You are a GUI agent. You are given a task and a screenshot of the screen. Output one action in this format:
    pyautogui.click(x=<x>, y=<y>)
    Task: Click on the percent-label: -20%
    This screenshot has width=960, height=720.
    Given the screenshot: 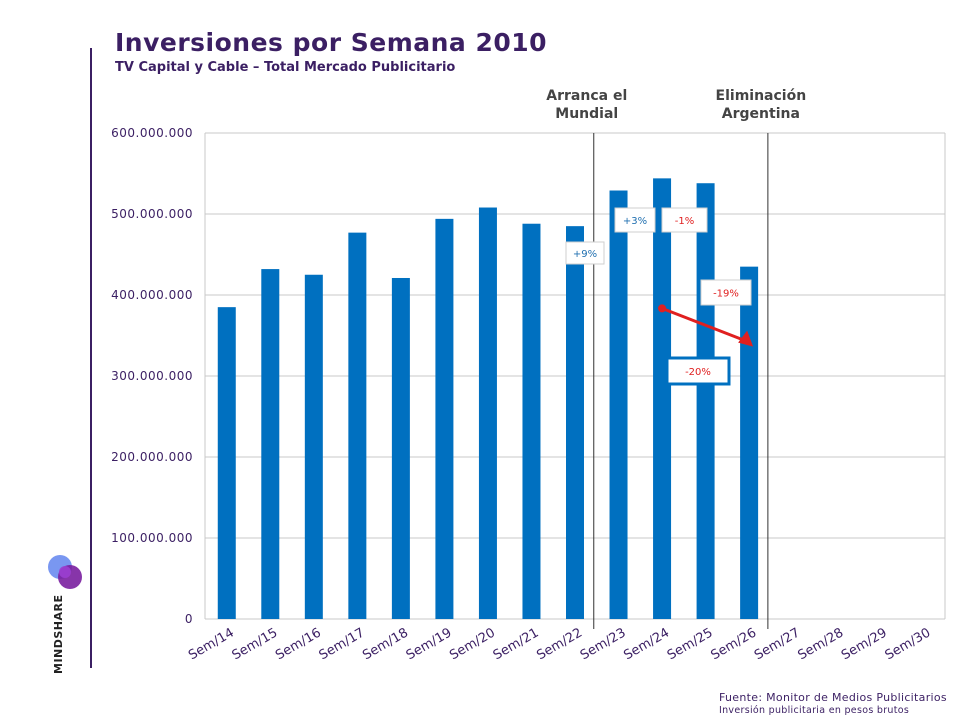 What is the action you would take?
    pyautogui.click(x=698, y=372)
    